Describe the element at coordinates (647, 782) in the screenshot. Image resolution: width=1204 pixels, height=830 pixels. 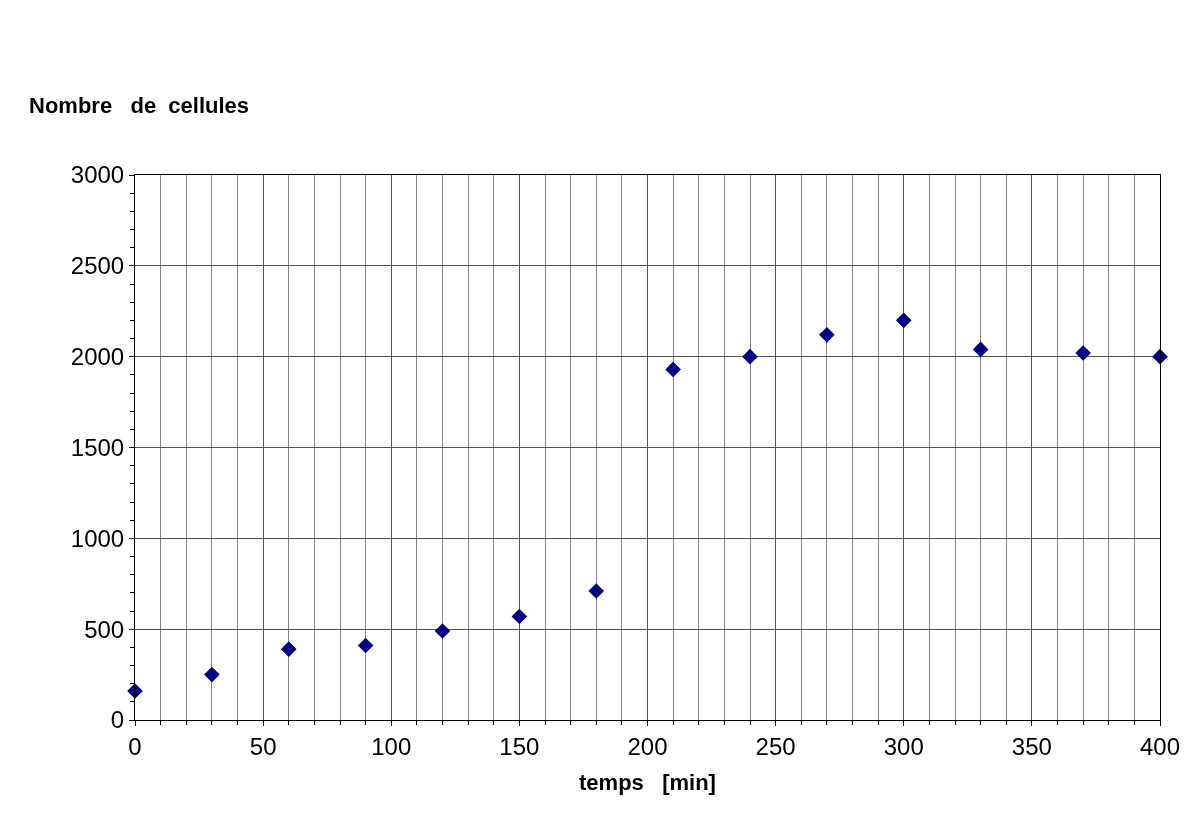
I see `x-axis-title: temps [min]` at that location.